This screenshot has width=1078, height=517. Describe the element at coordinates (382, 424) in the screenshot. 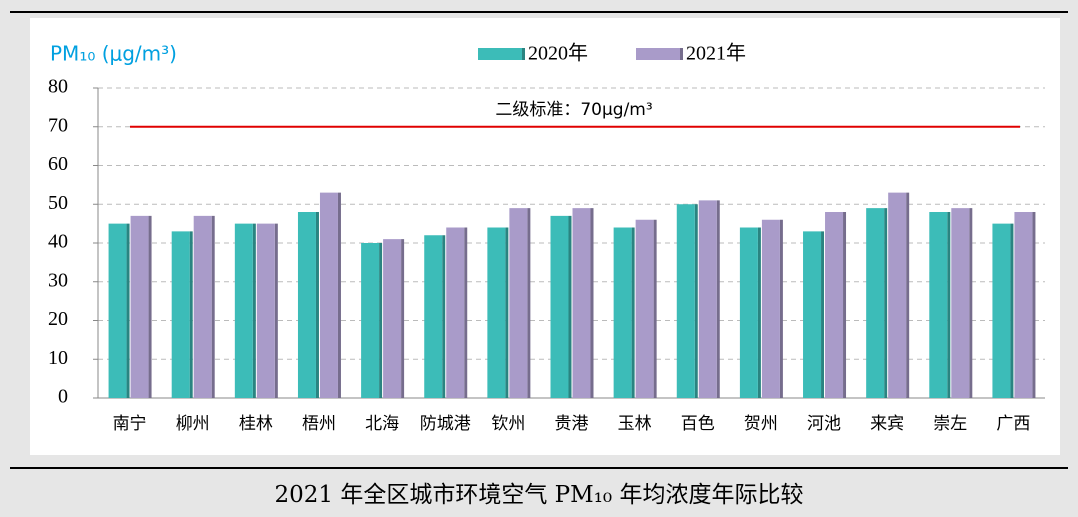

I see `x-tick-label: 北海` at that location.